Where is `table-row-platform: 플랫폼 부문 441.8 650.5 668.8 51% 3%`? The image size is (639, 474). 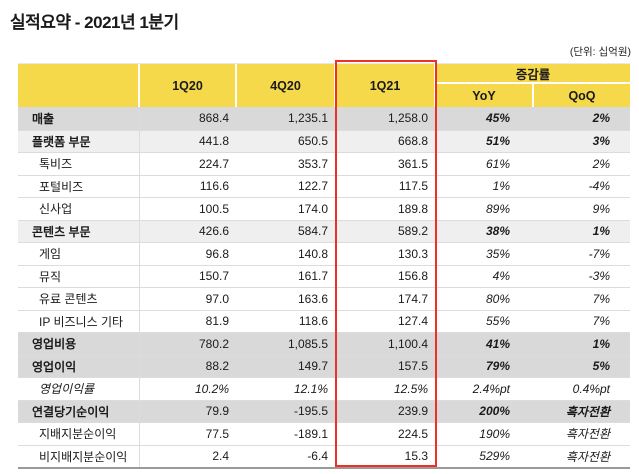
table-row-platform: 플랫폼 부문 441.8 650.5 668.8 51% 3% is located at coordinates (324, 140).